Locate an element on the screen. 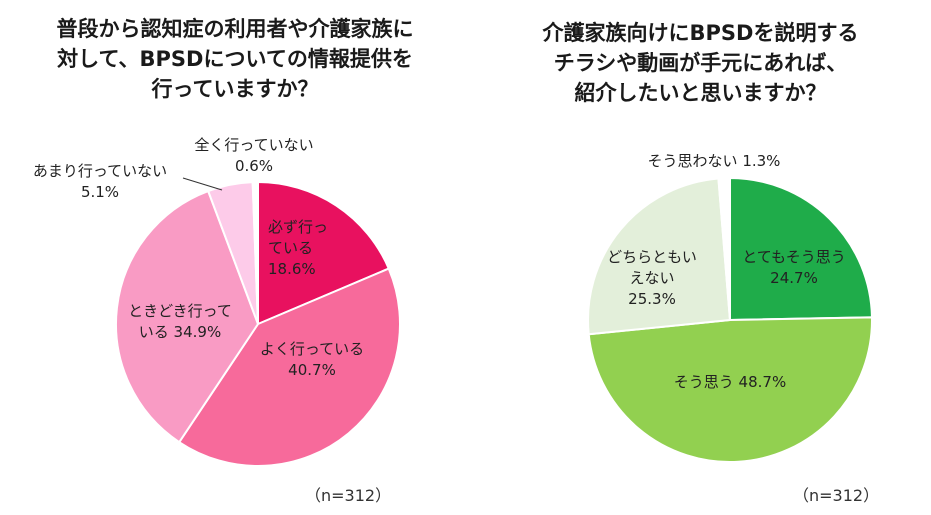 Image resolution: width=931 pixels, height=515 pixels. left-label-3-line-1: 5.1% is located at coordinates (100, 192).